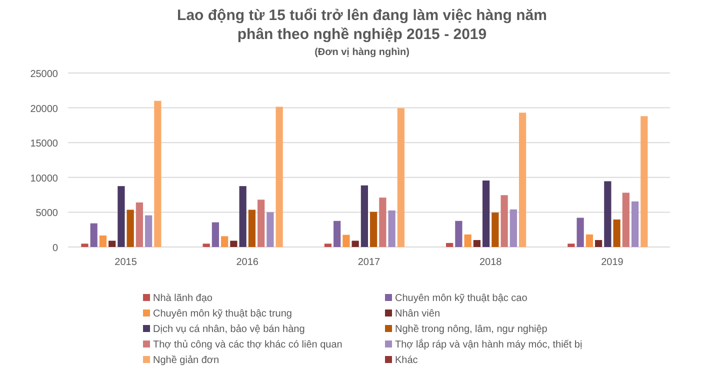 This screenshot has width=704, height=382. I want to click on chart-title: Lao động từ 15 tuổi trở lên đang làm việc hàng năm phân theo nghề nghiệp 2015 - 2019, so click(362, 25).